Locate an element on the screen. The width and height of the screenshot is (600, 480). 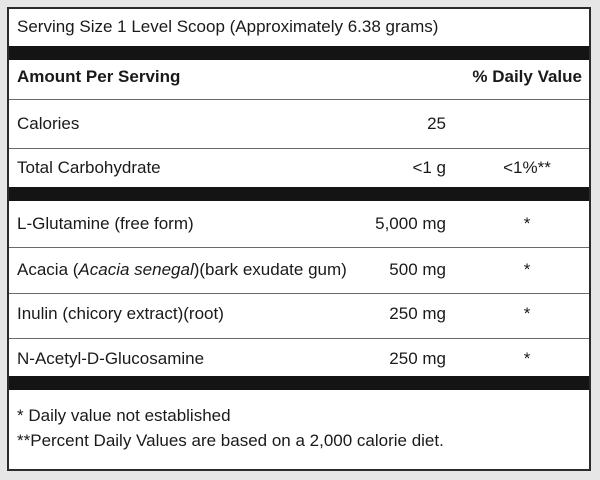
ingredient-name: Inulin (chicory extract)(root) is located at coordinates (120, 313).